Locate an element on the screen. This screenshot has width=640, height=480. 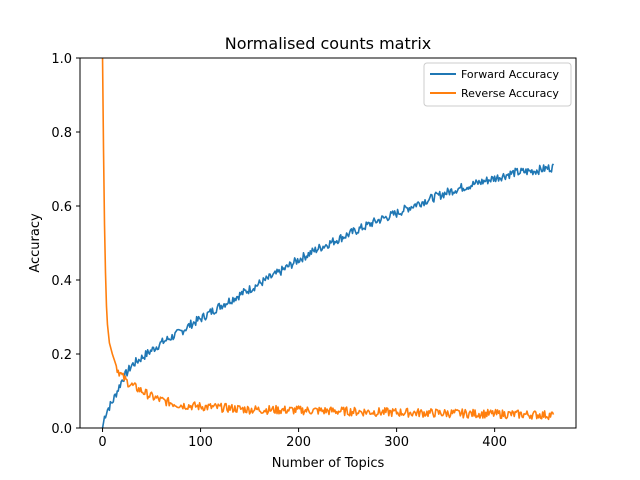
legend-label-forward: Forward Accuracy is located at coordinates (510, 74).